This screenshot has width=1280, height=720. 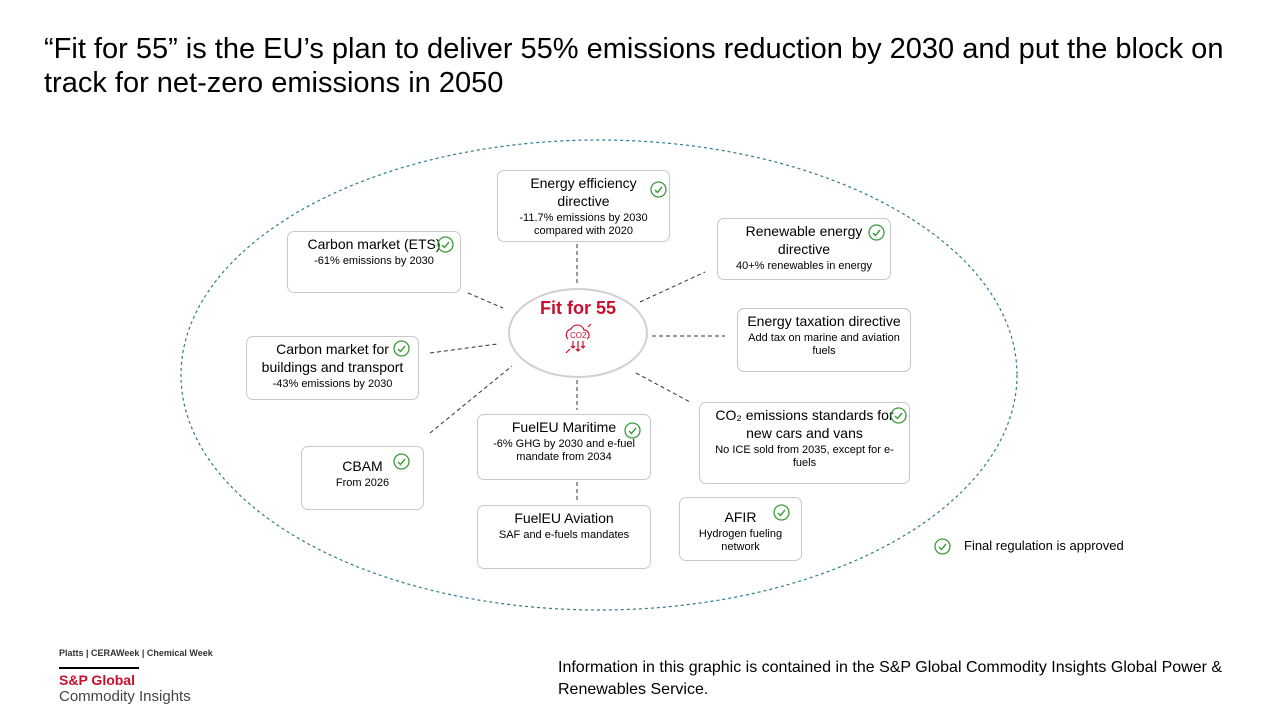 What do you see at coordinates (125, 696) in the screenshot?
I see `logo-line2: Commodity Insights` at bounding box center [125, 696].